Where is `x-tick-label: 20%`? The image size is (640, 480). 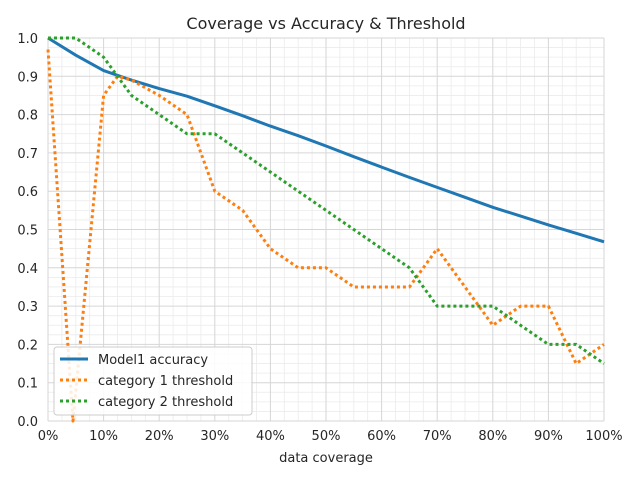 x-tick-label: 20% is located at coordinates (159, 436).